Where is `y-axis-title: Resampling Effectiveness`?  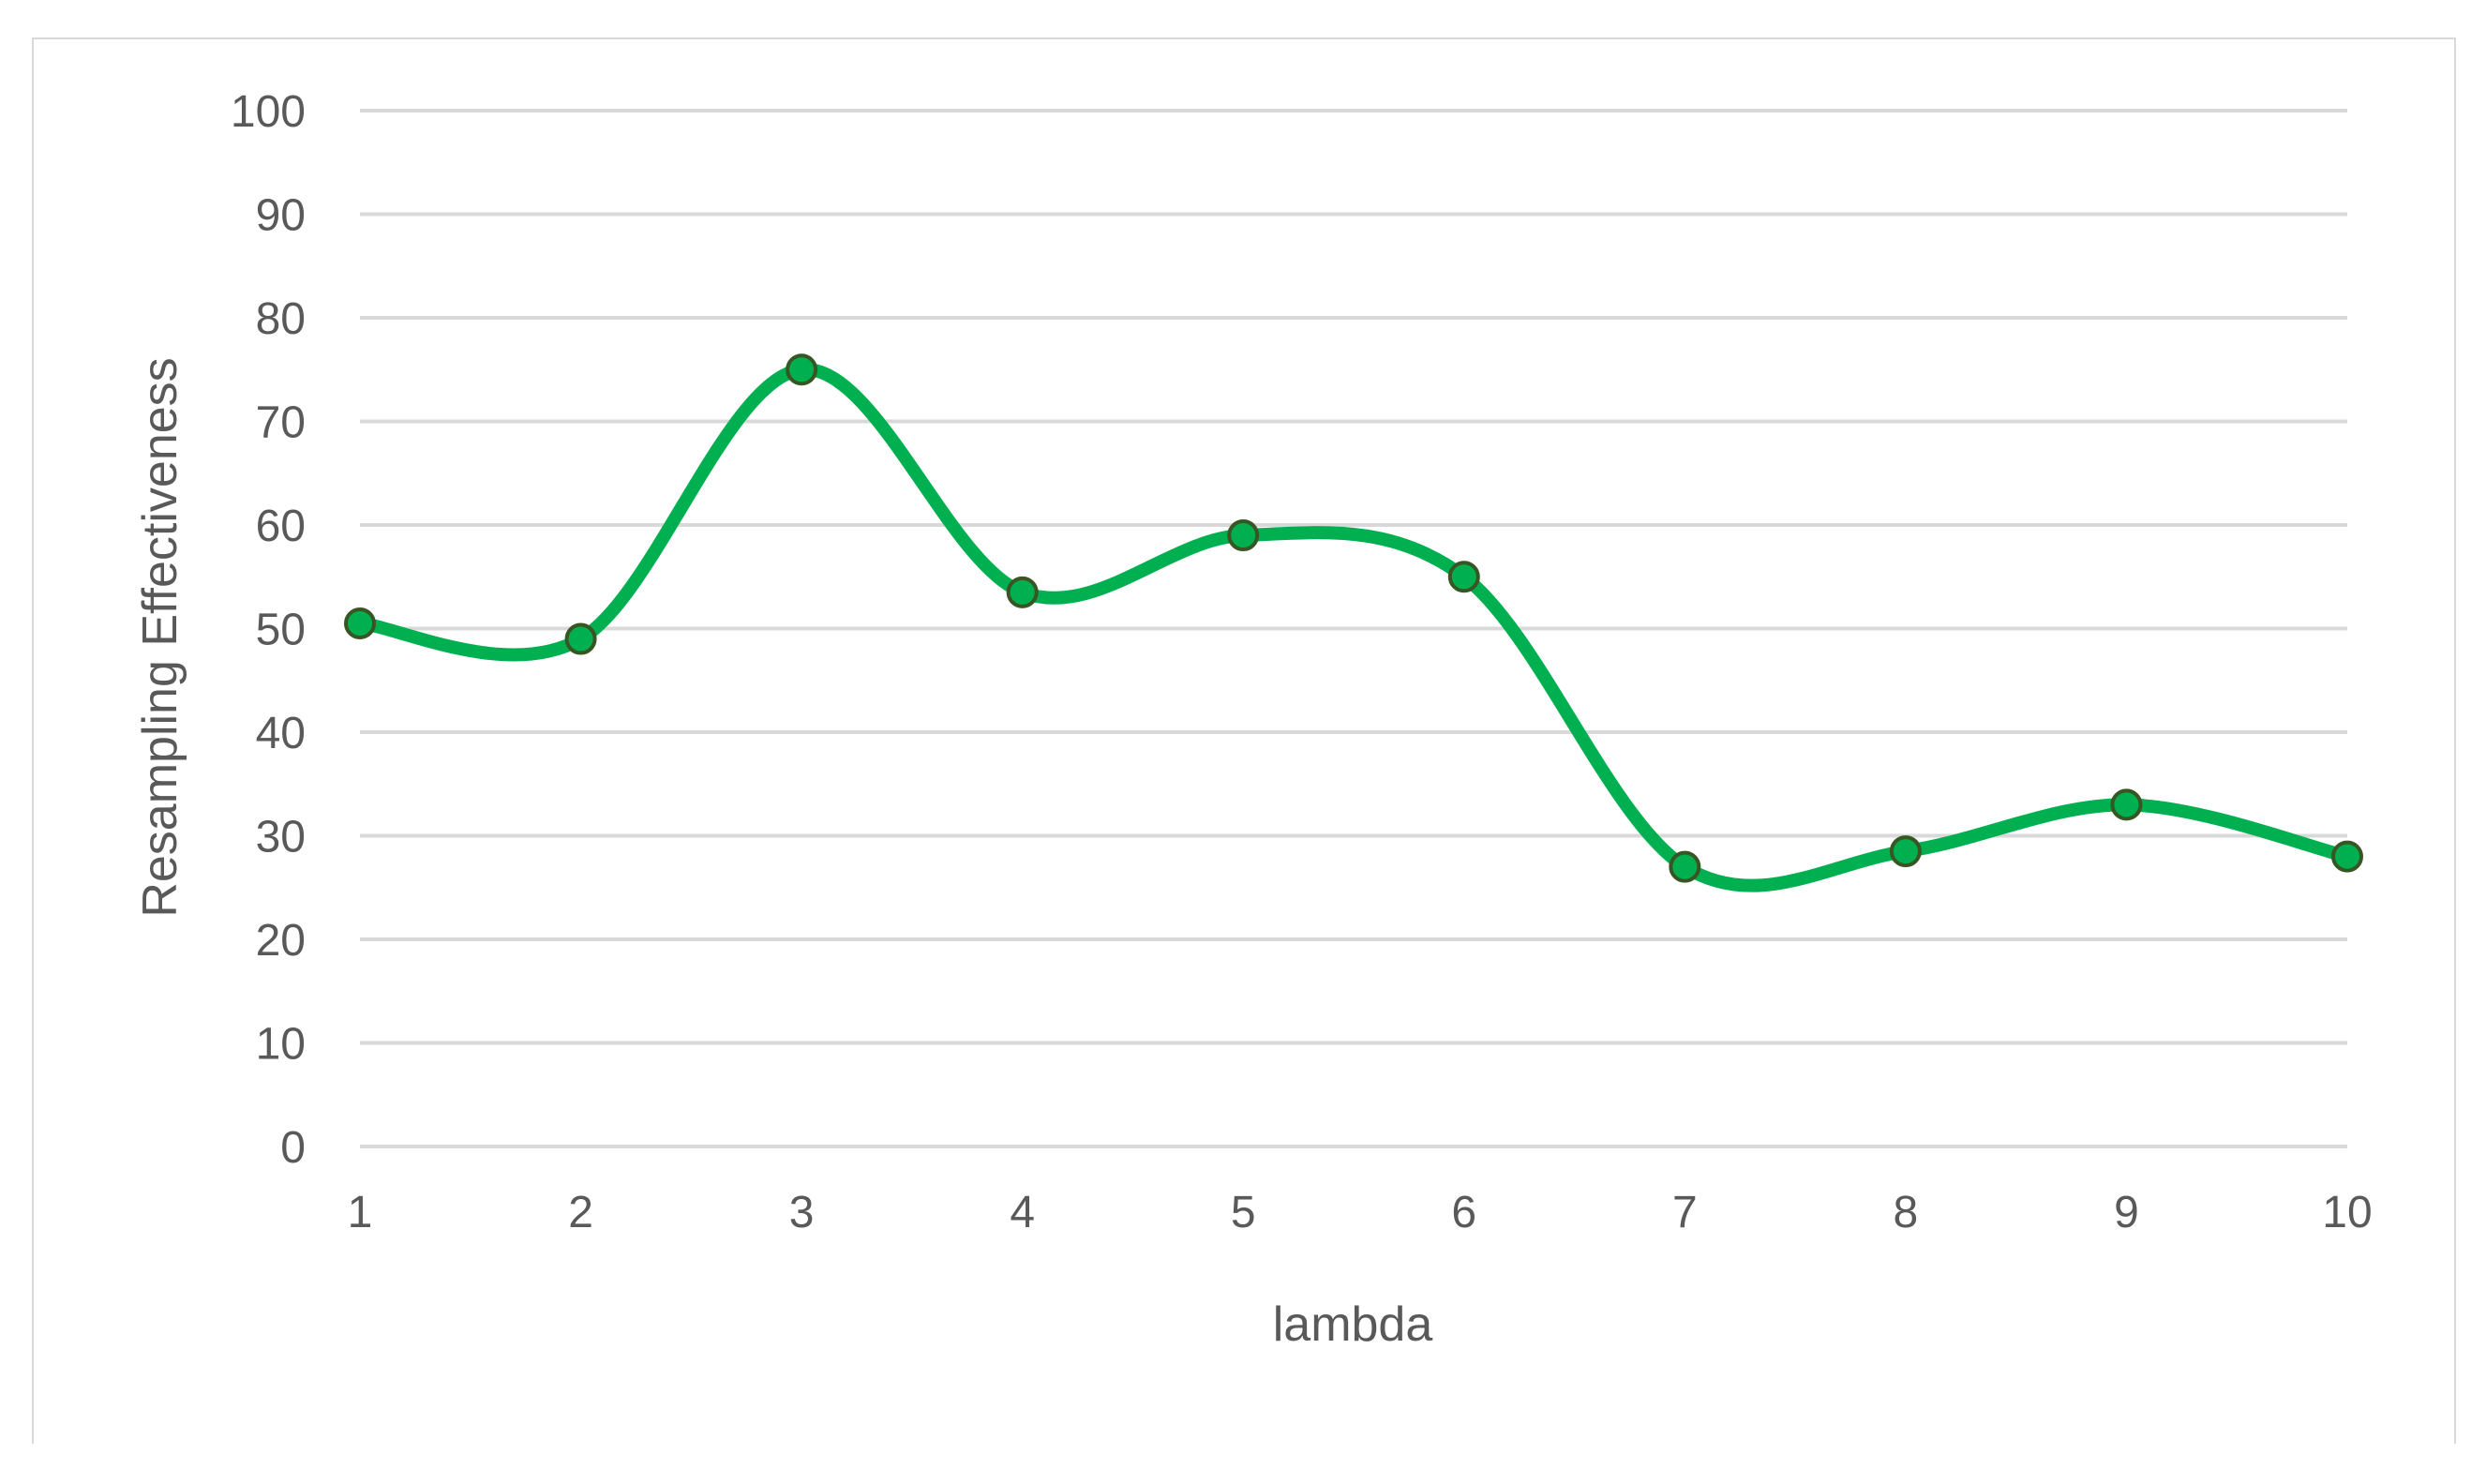 y-axis-title: Resampling Effectiveness is located at coordinates (160, 637).